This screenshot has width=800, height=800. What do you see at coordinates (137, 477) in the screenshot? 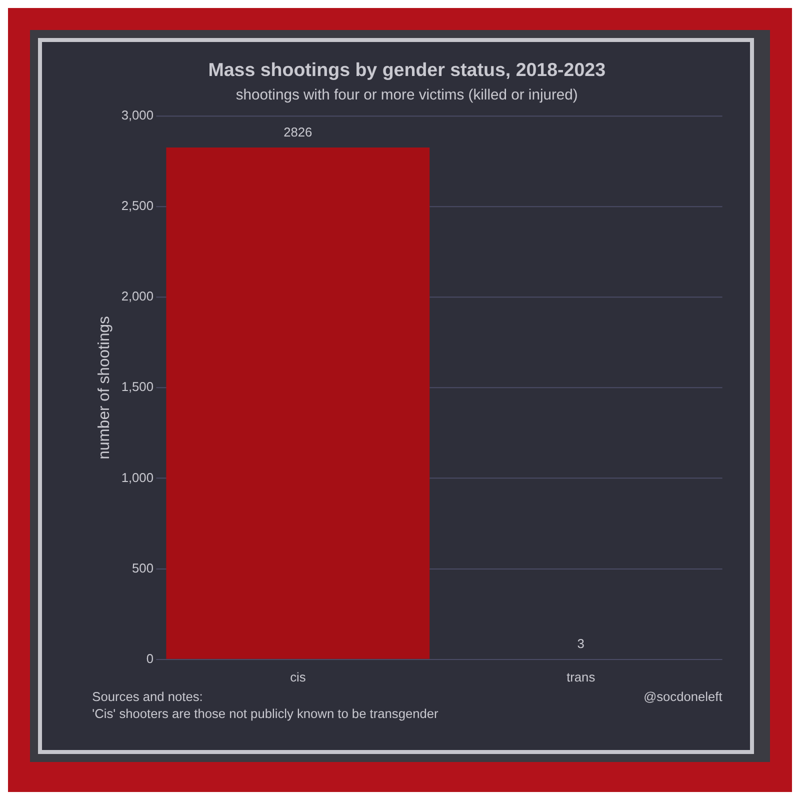
I see `y-tick-label: 1,000` at bounding box center [137, 477].